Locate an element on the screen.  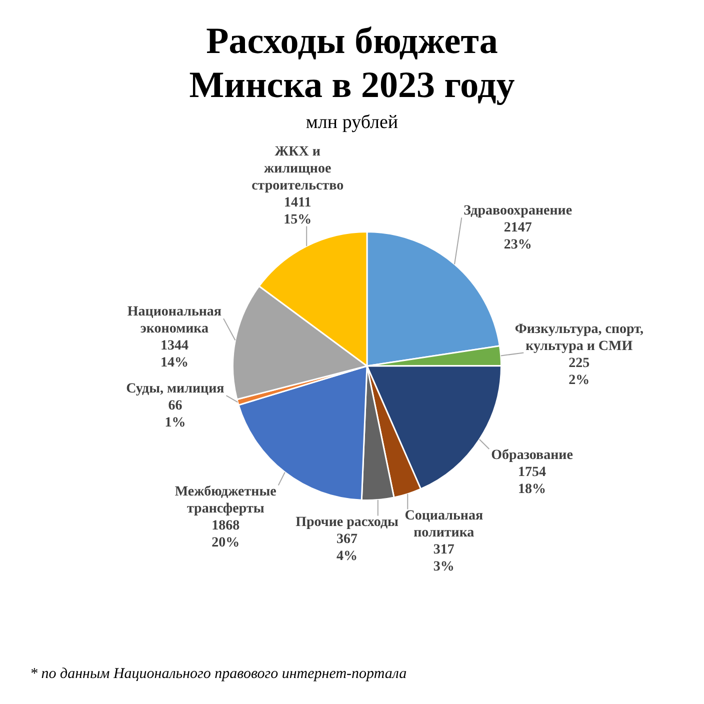
slice-label: Прочие расходы is located at coordinates (347, 522).